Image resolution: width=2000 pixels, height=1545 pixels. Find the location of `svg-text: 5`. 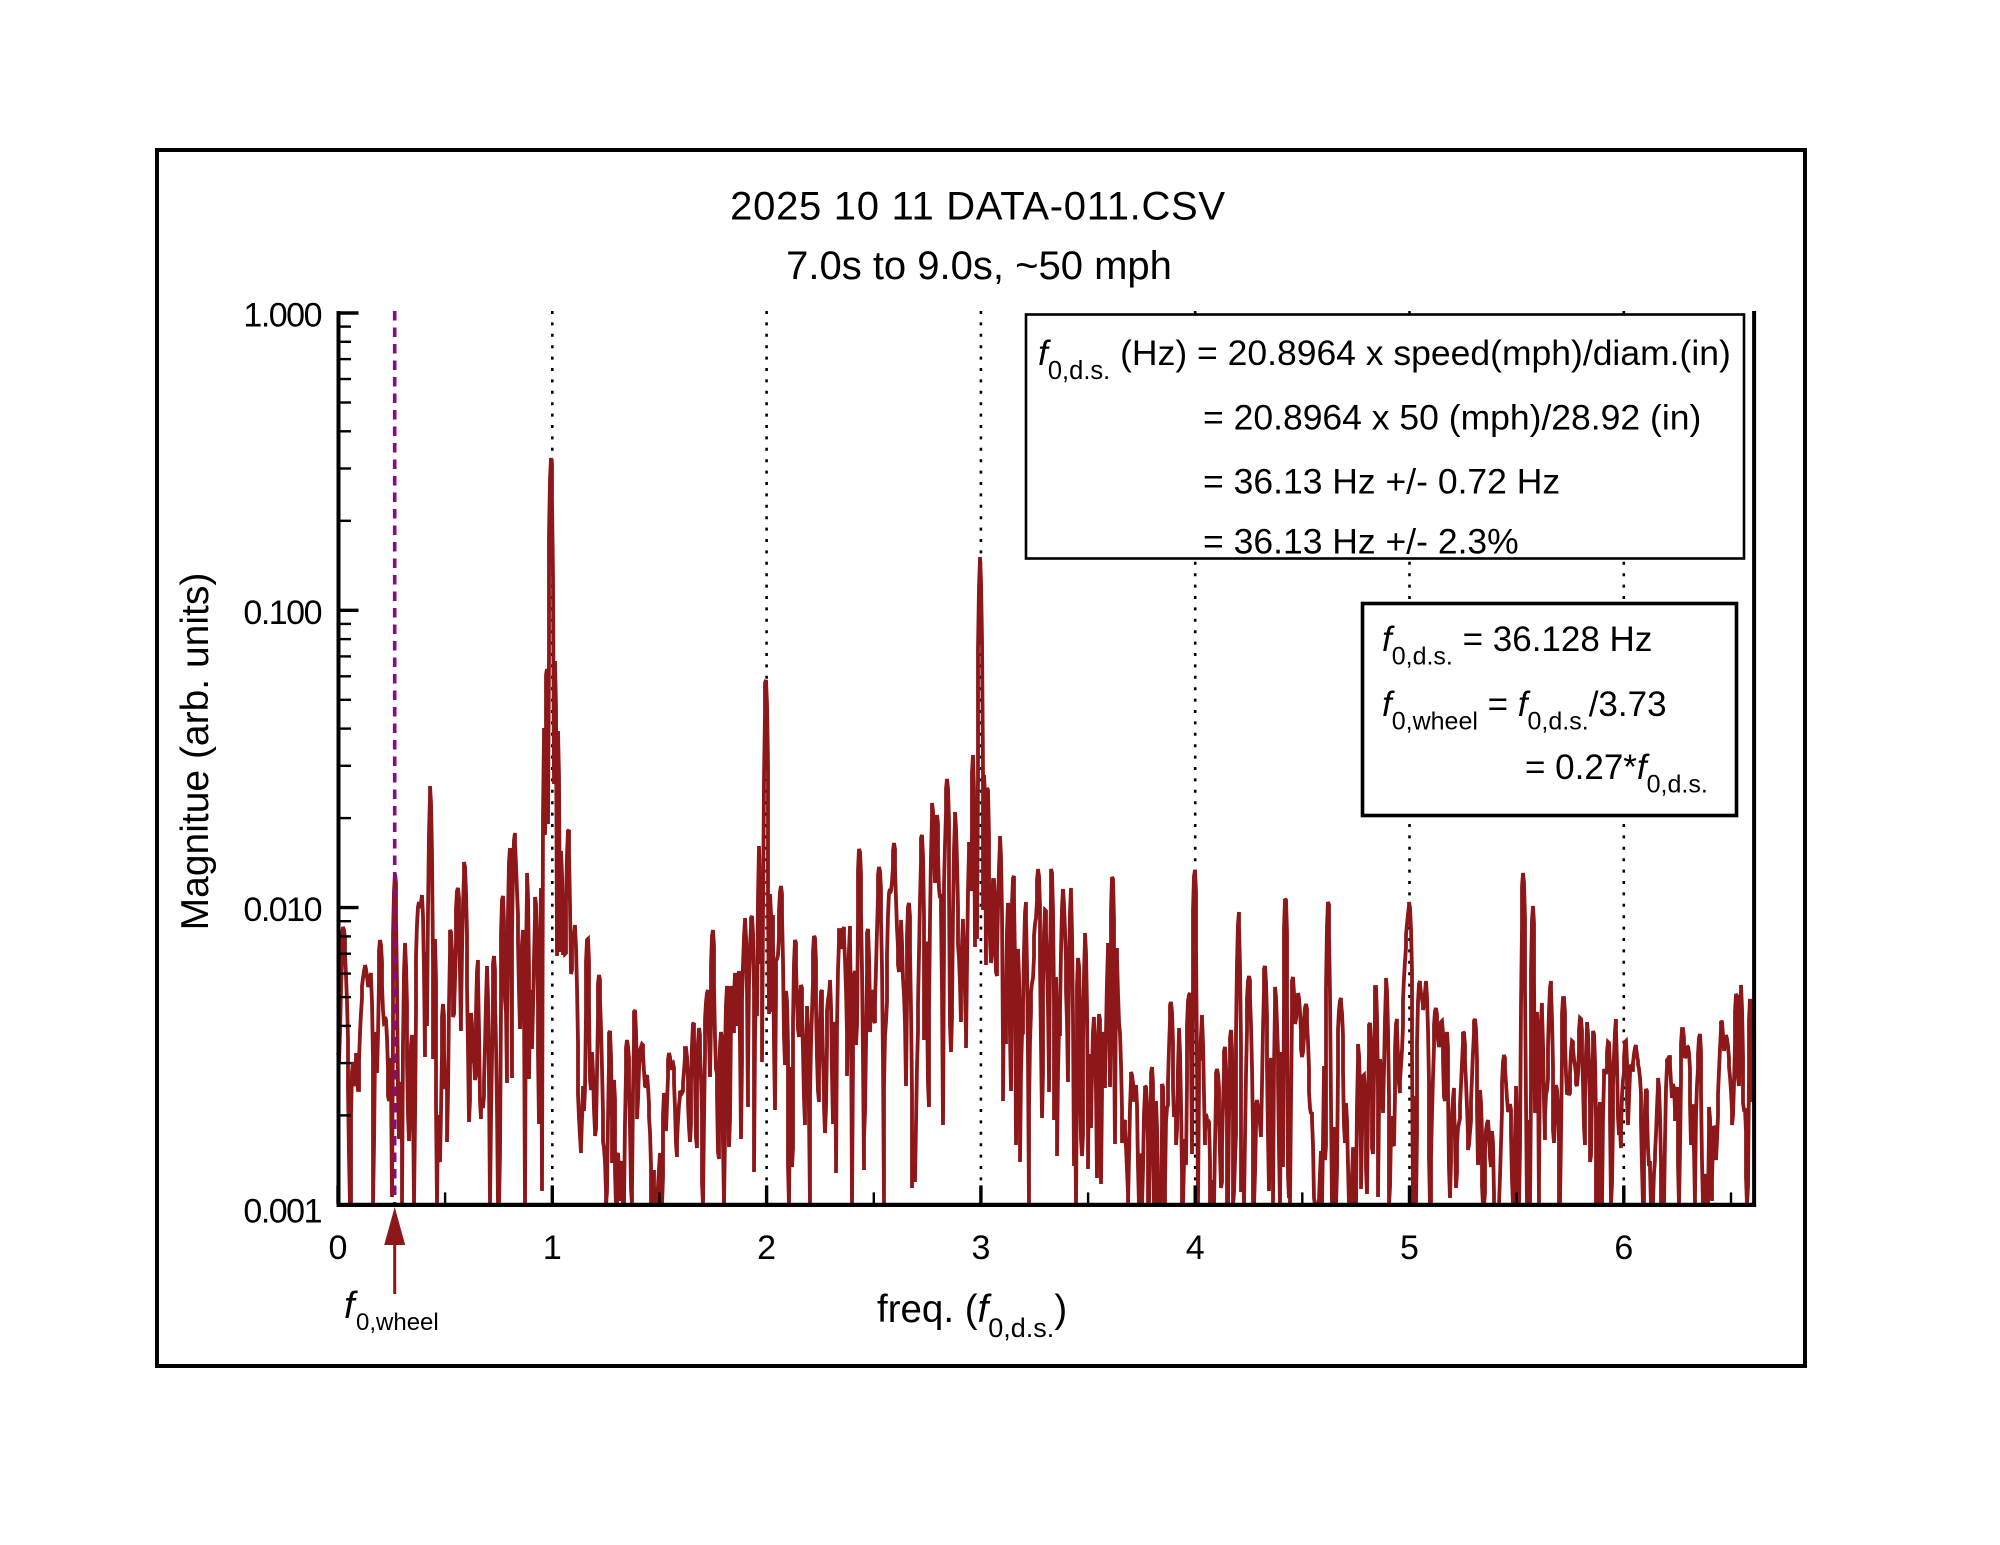

svg-text: 5 is located at coordinates (1409, 1248).